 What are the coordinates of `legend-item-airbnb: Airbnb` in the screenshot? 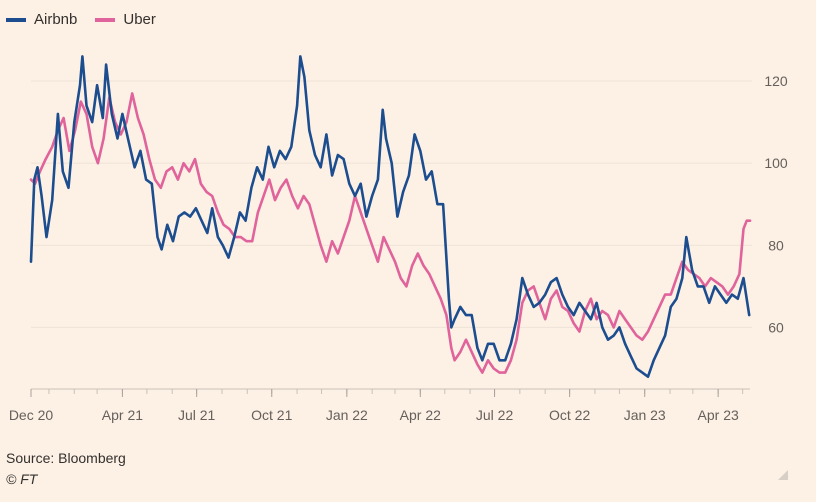 It's located at (41, 19).